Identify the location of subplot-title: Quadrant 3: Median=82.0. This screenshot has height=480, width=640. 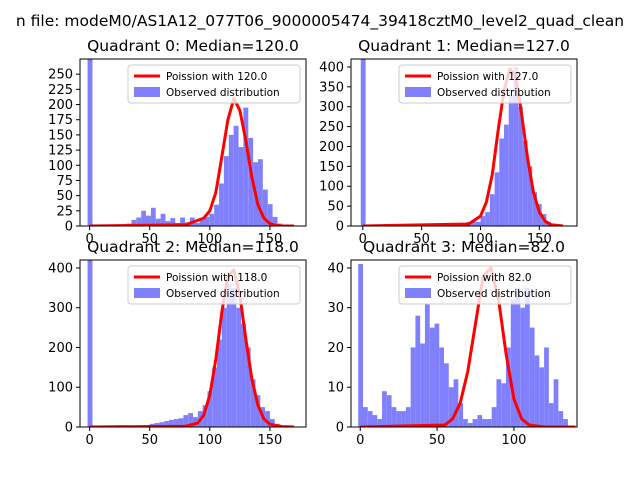
(464, 247).